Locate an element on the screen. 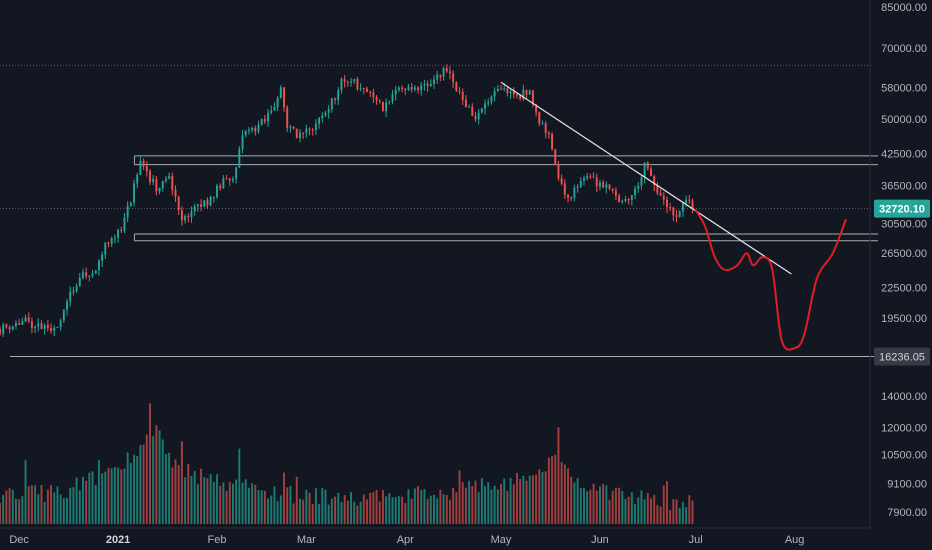 The height and width of the screenshot is (550, 932). price-tick-label: 22500.00 is located at coordinates (904, 289).